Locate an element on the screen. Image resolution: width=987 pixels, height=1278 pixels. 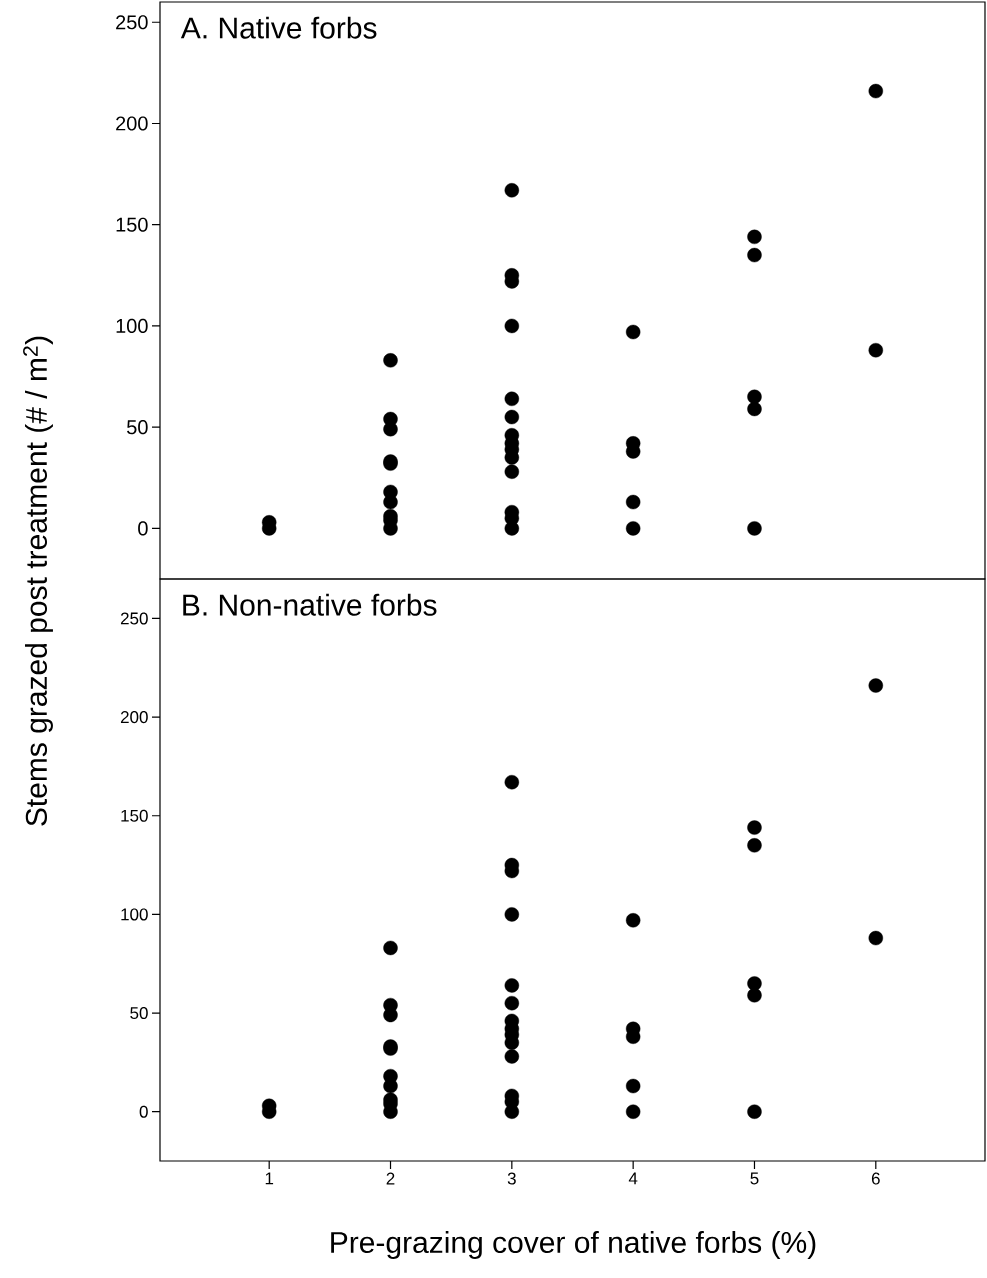
chart-title: B. Non-native forbs is located at coordinates (310, 604).